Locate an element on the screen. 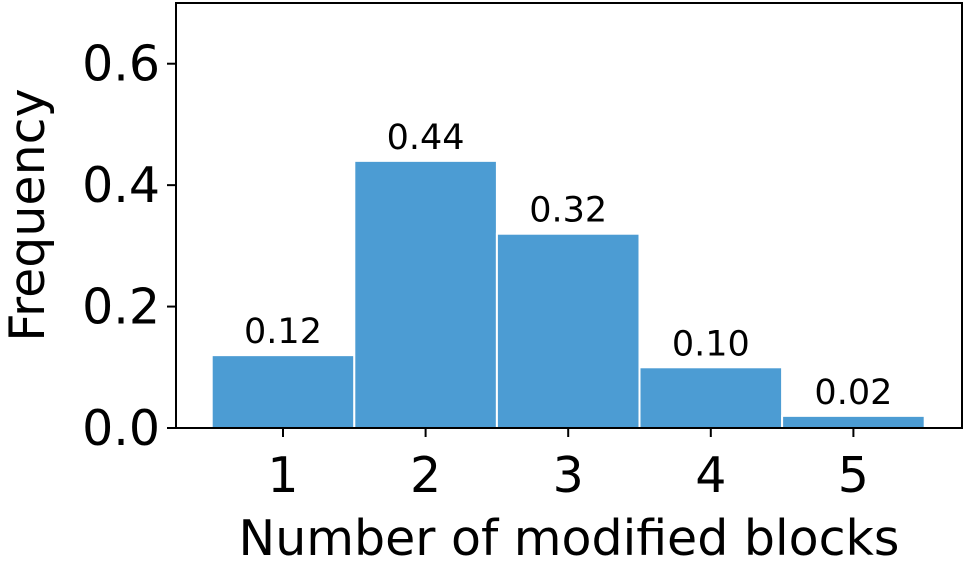 The height and width of the screenshot is (562, 968). y-tick-label: 0.2 is located at coordinates (121, 307).